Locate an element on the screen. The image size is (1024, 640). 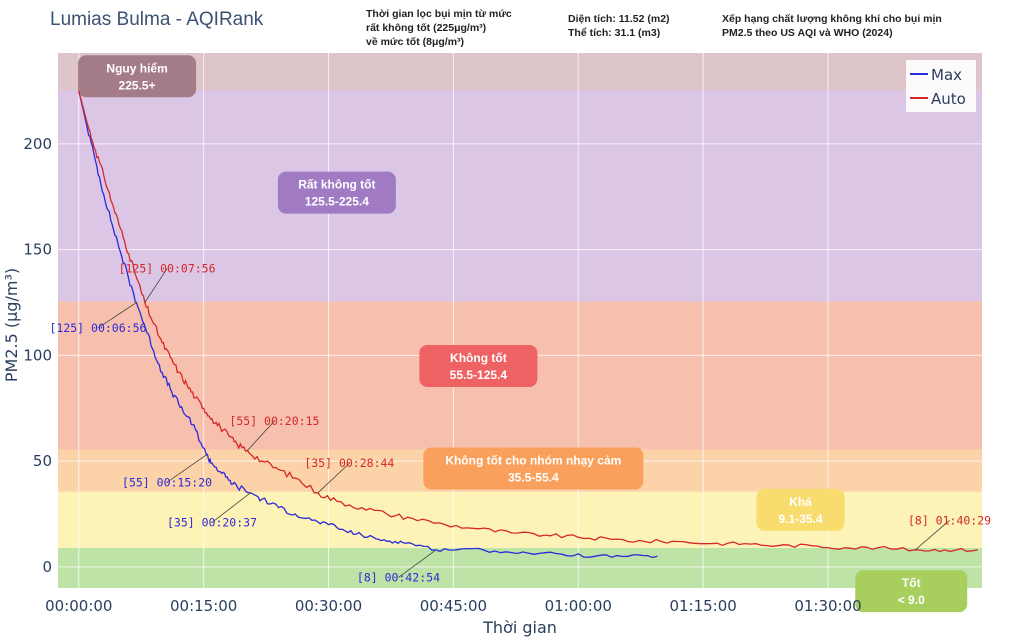
annotation-label: [8] 01:40:29 is located at coordinates (949, 520).